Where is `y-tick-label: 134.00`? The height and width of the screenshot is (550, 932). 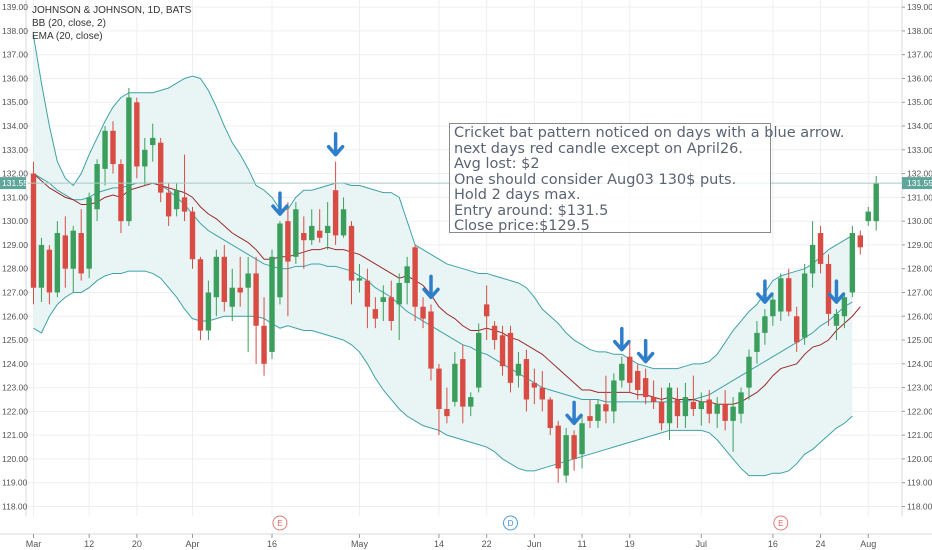
y-tick-label: 134.00 is located at coordinates (15, 126).